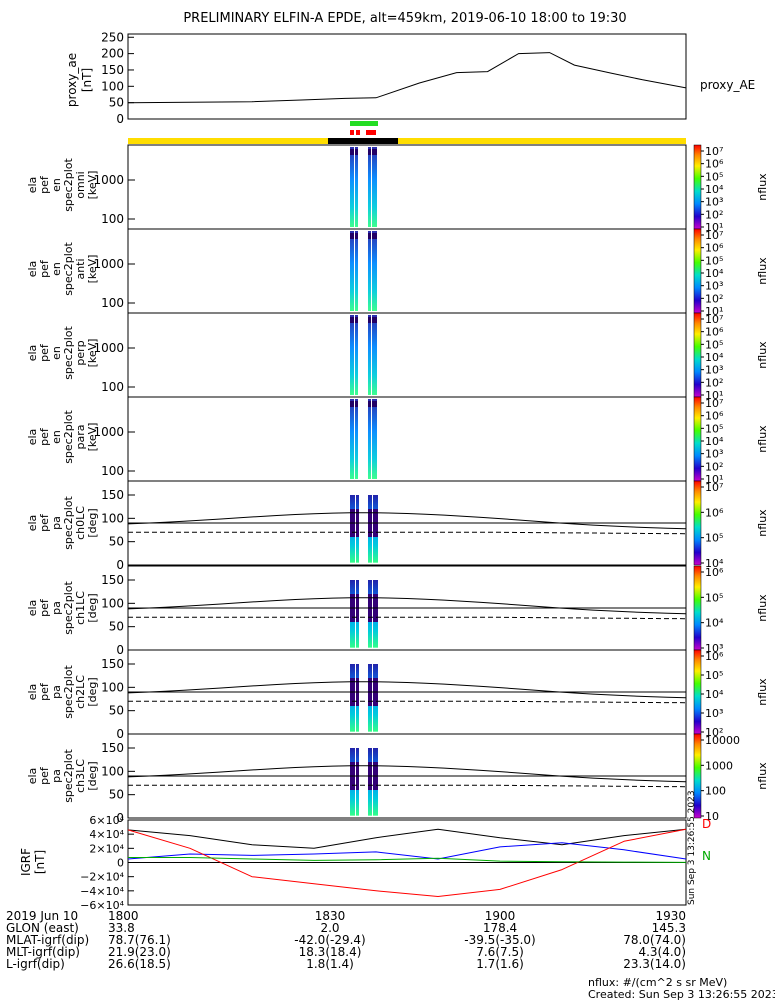 This screenshot has width=775, height=1000. I want to click on footer-cell: 1930, so click(670, 916).